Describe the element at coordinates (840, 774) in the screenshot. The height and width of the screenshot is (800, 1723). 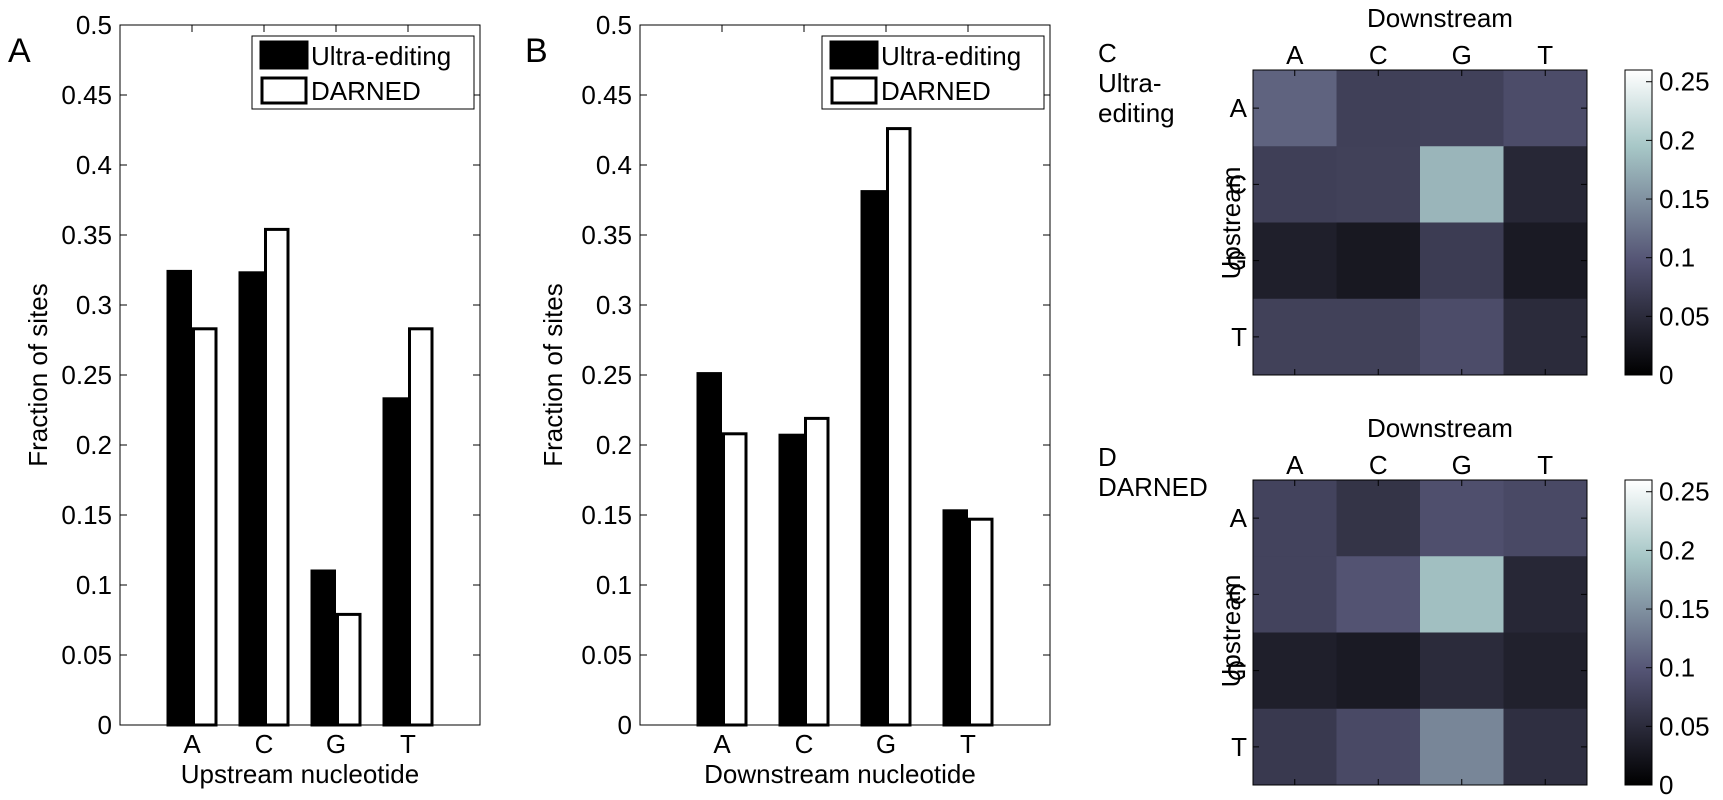
I see `x-axis-label: Downstream nucleotide` at that location.